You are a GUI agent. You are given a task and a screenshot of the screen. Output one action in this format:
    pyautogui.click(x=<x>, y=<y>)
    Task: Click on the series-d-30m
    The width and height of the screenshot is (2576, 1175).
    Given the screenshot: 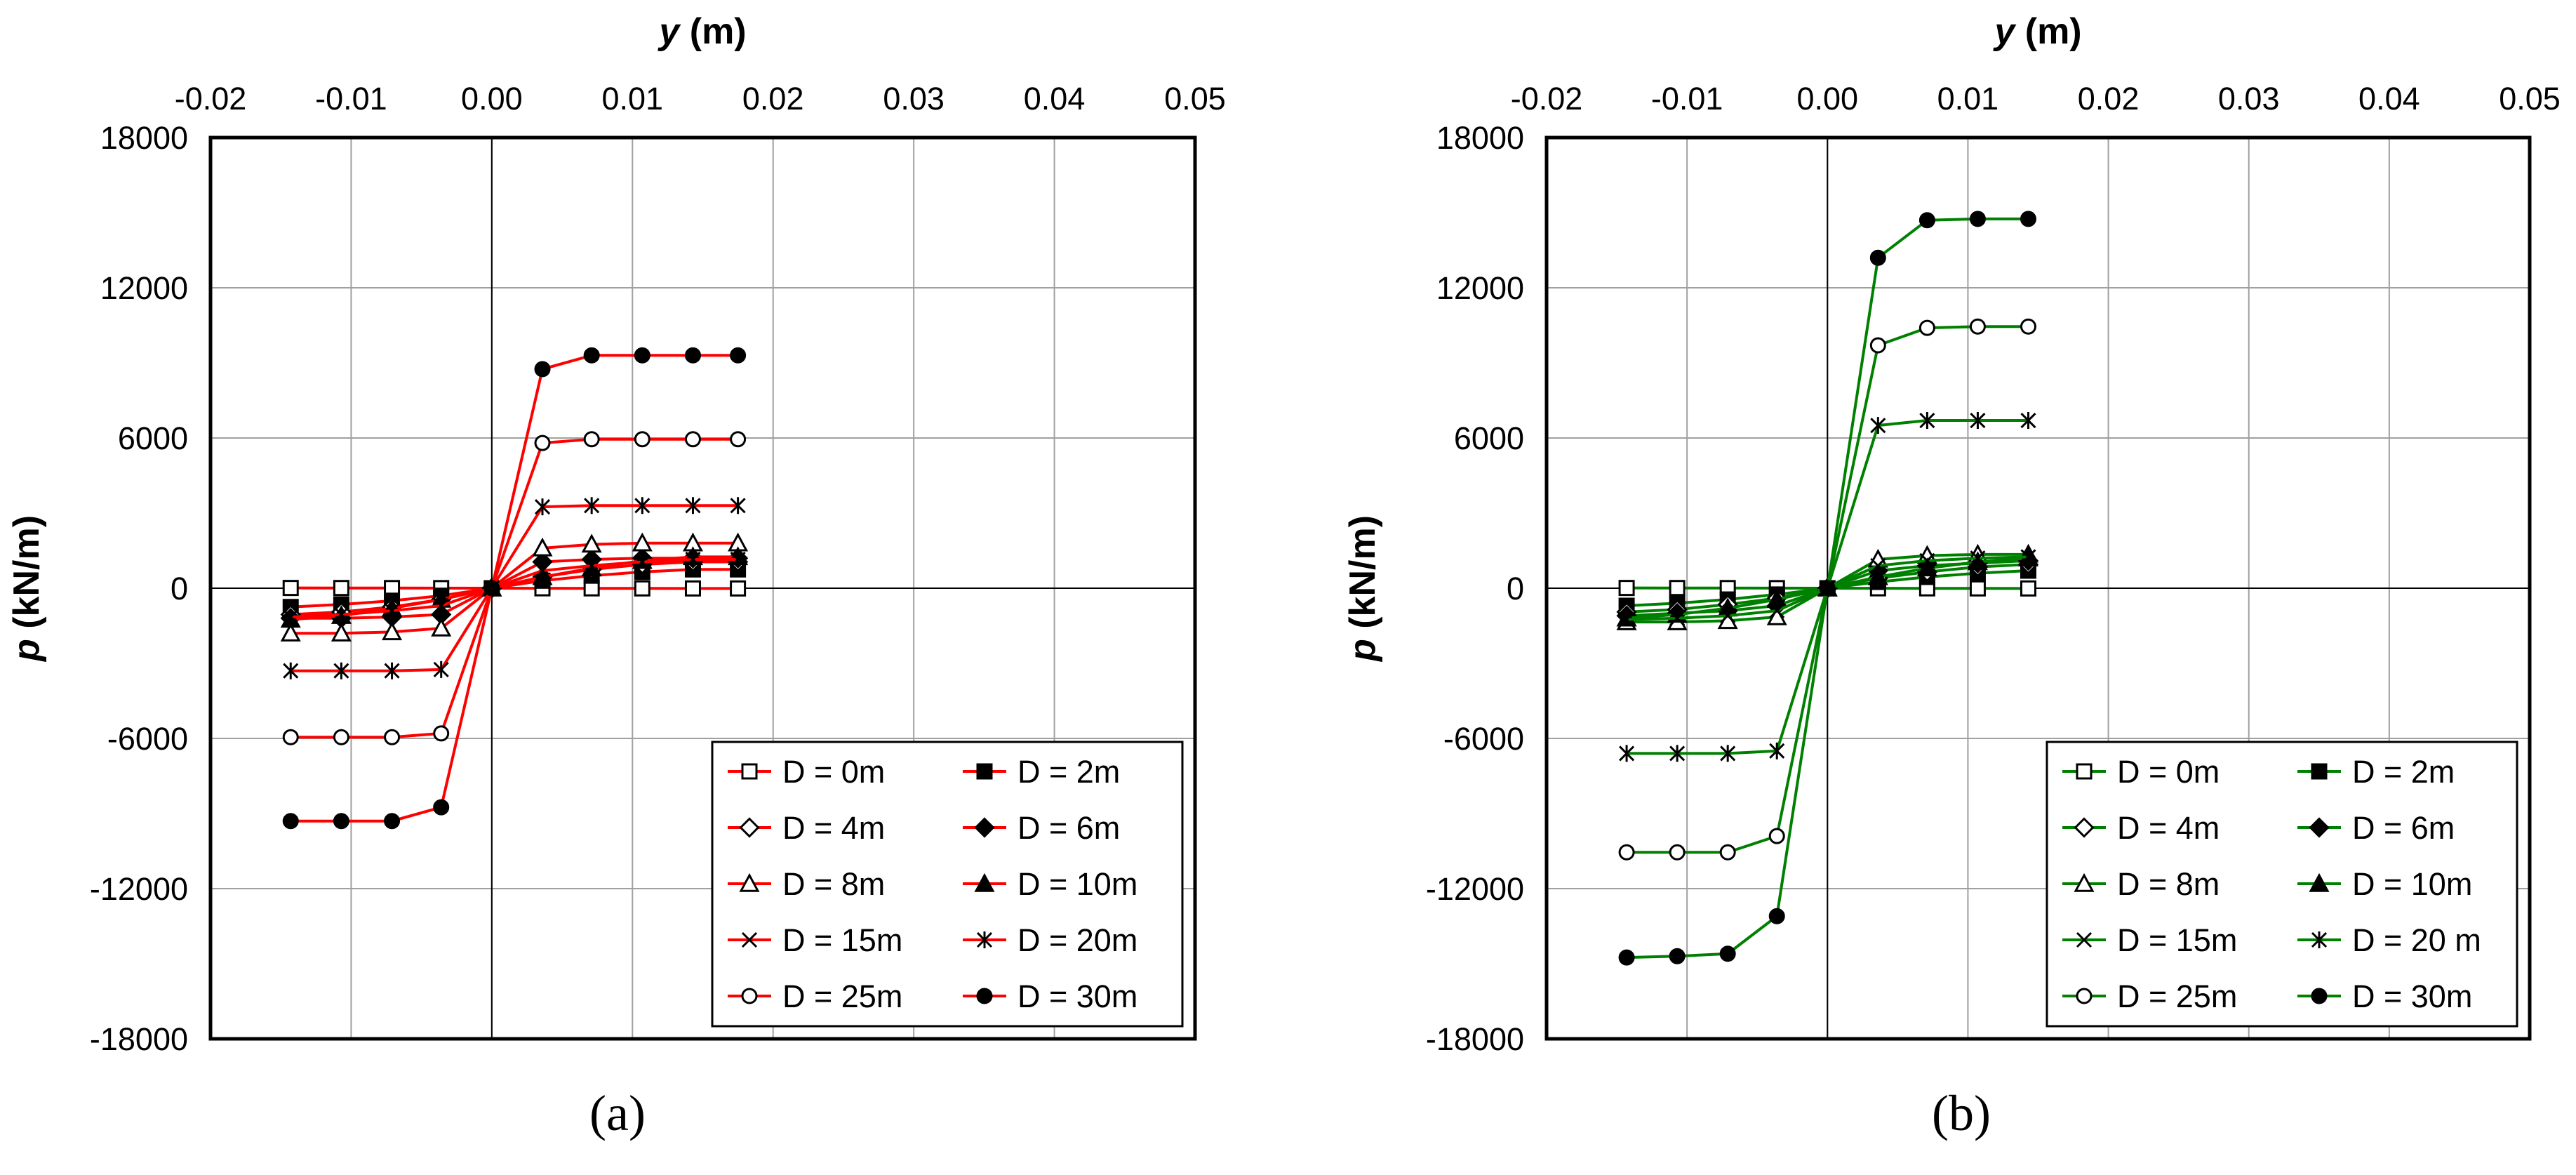 What is the action you would take?
    pyautogui.click(x=1827, y=588)
    